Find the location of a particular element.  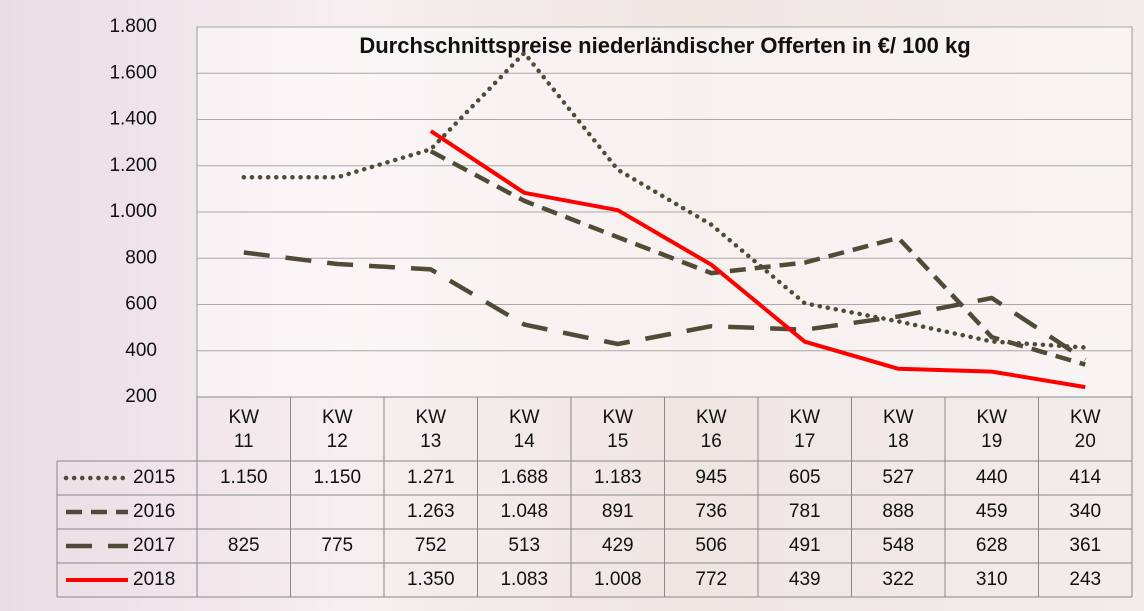

table-value: 440 is located at coordinates (992, 477).